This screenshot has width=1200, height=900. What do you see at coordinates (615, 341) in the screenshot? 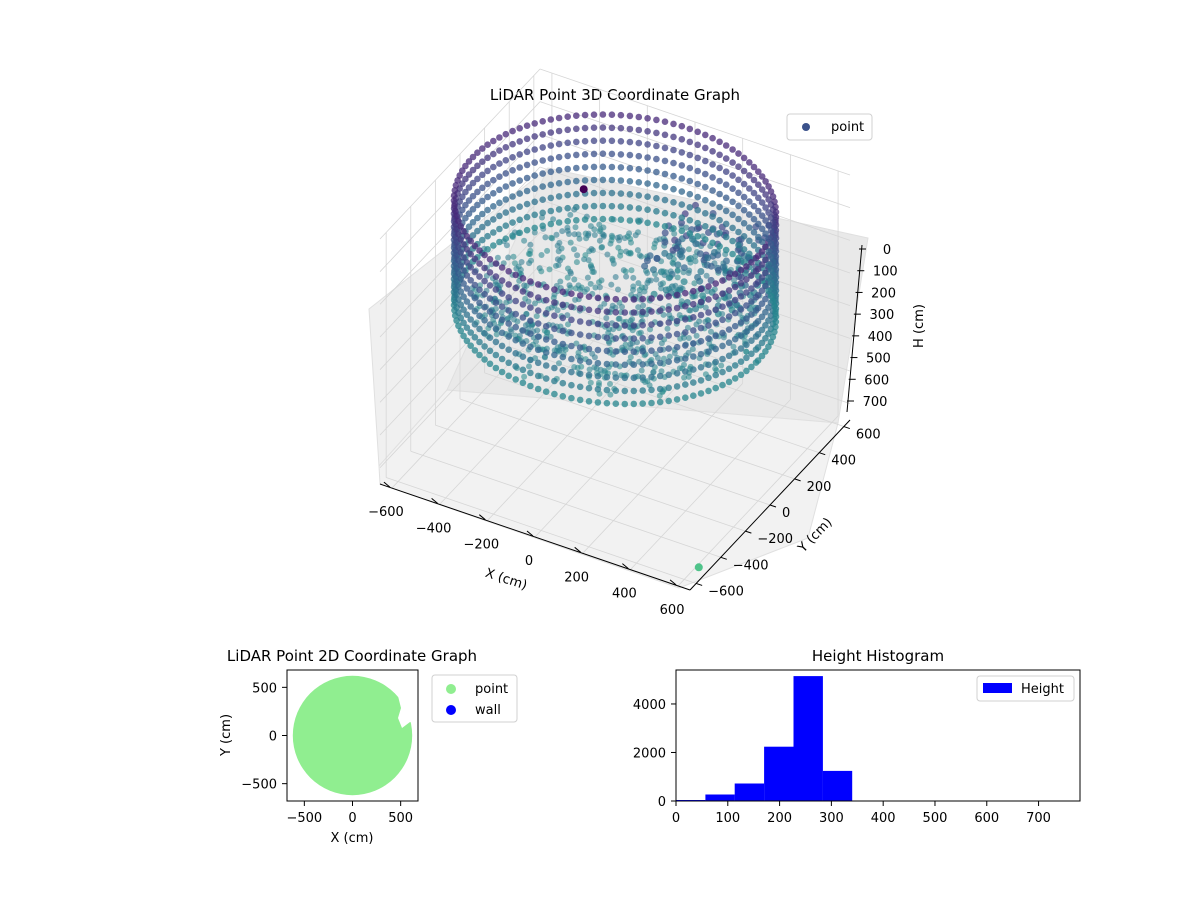
I see `point-cloud-3d` at bounding box center [615, 341].